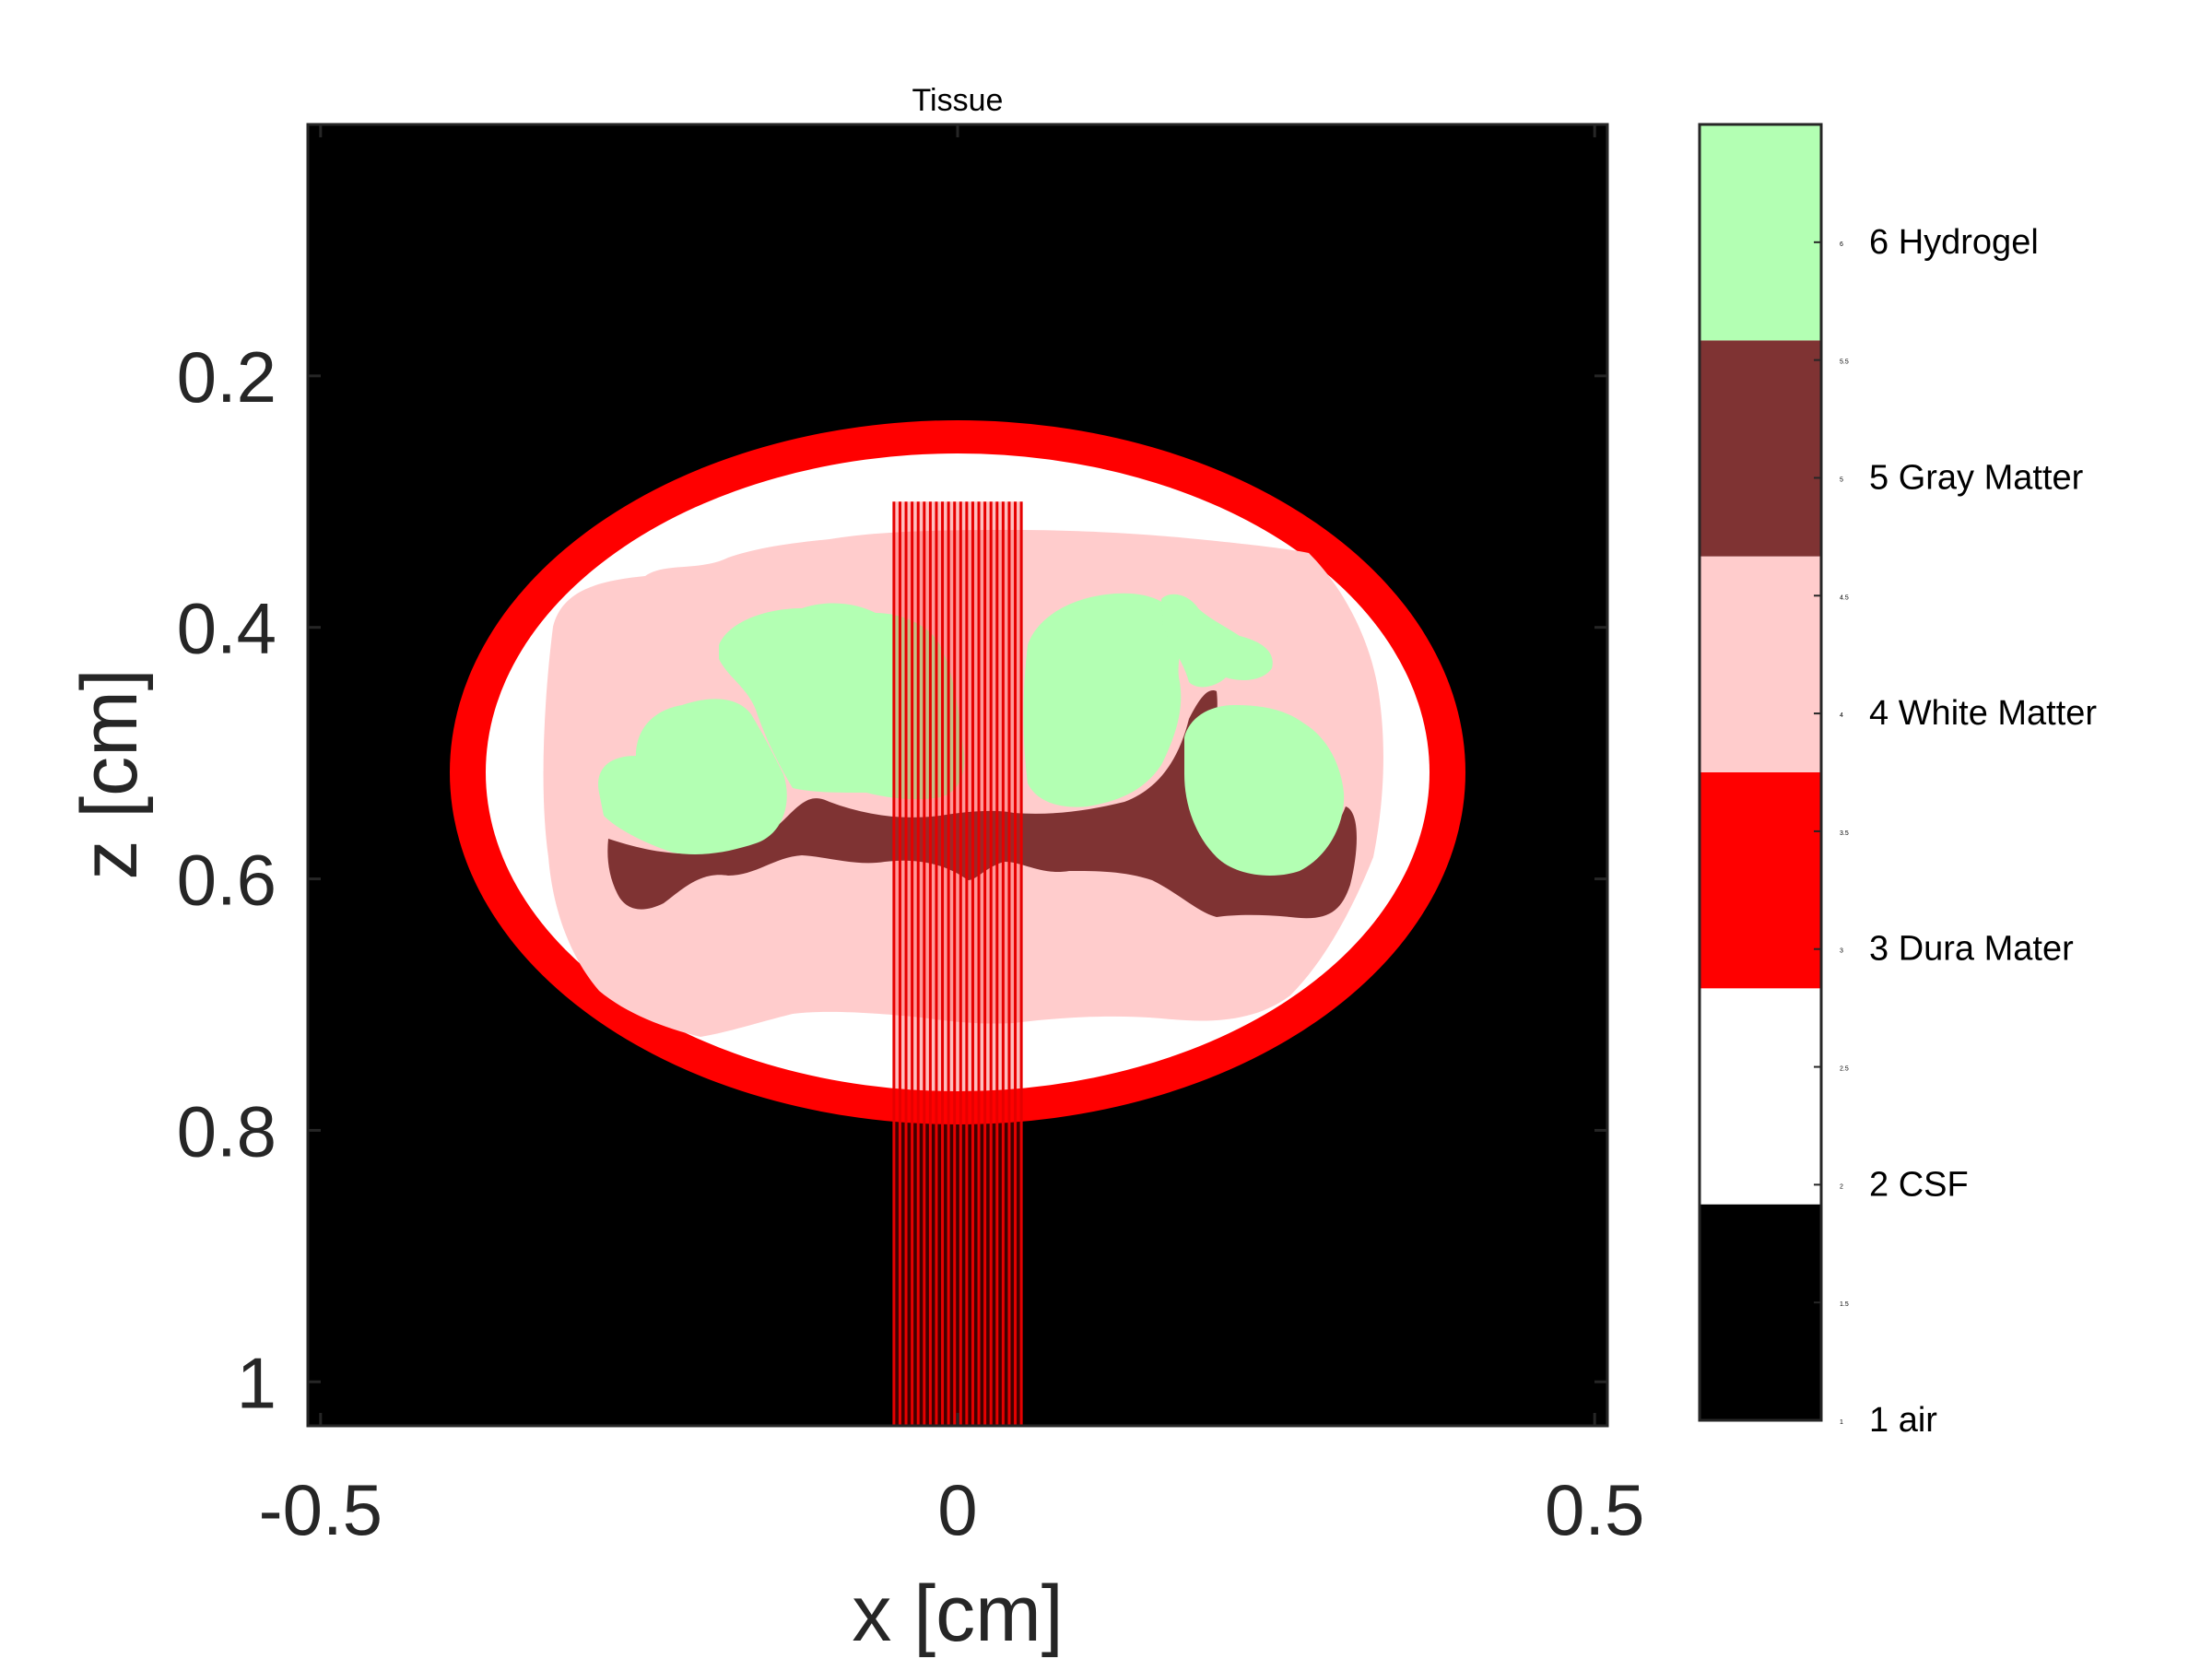 The image size is (2212, 1659). Describe the element at coordinates (1903, 1420) in the screenshot. I see `colorbar-label: 1 air` at that location.